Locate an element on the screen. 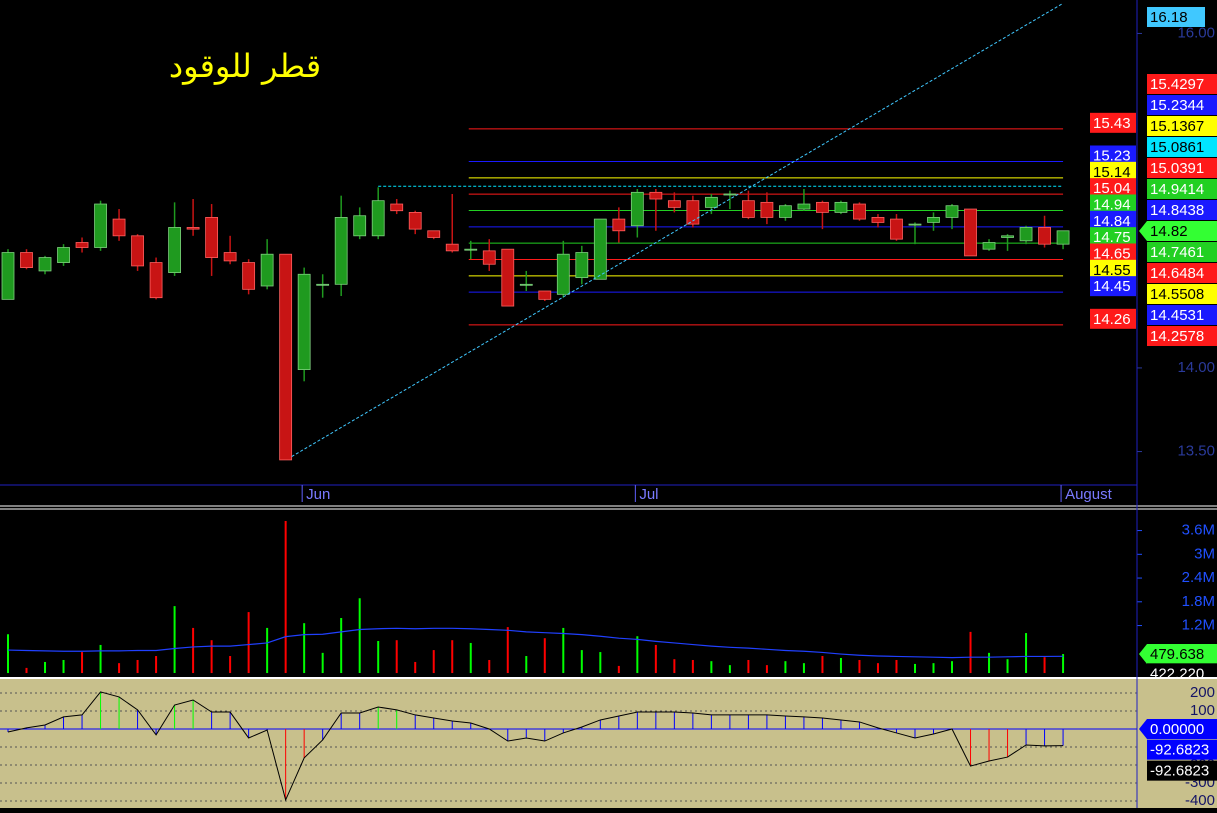  tag-label: 14.9414 is located at coordinates (1177, 189).